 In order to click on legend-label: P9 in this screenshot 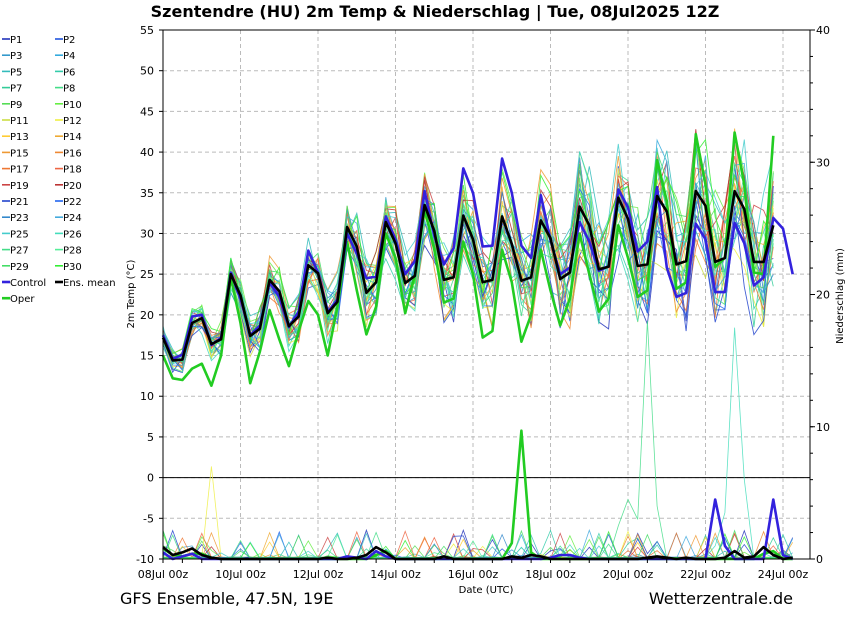, I will do `click(16, 105)`.